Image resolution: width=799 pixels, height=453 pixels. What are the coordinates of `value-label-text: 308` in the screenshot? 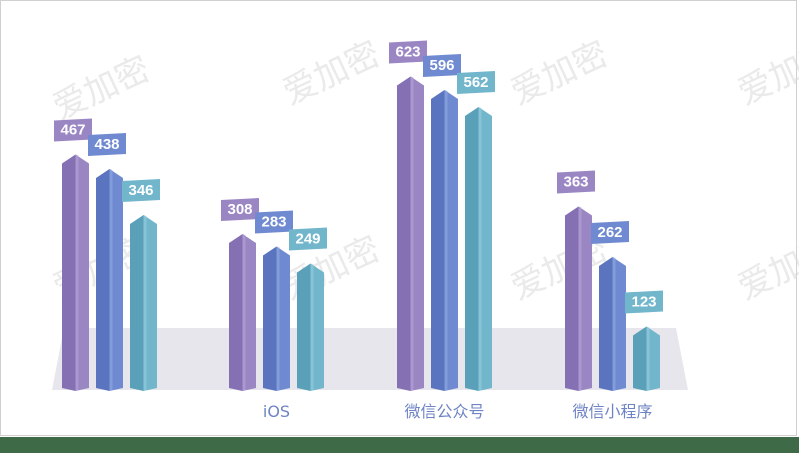 It's located at (239, 209).